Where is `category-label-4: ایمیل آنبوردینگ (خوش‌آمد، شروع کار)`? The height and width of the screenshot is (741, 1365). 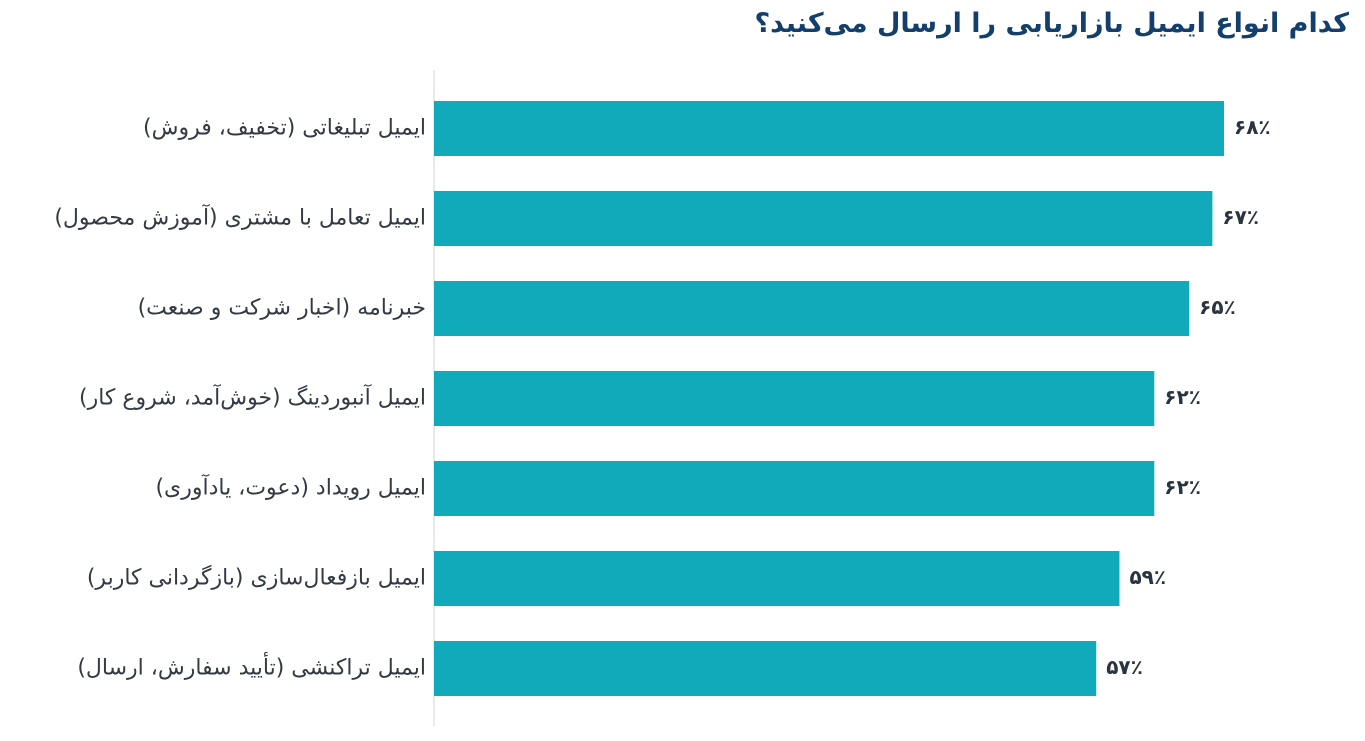
category-label-4: ایمیل آنبوردینگ (خوش‌آمد، شروع کار) is located at coordinates (252, 397).